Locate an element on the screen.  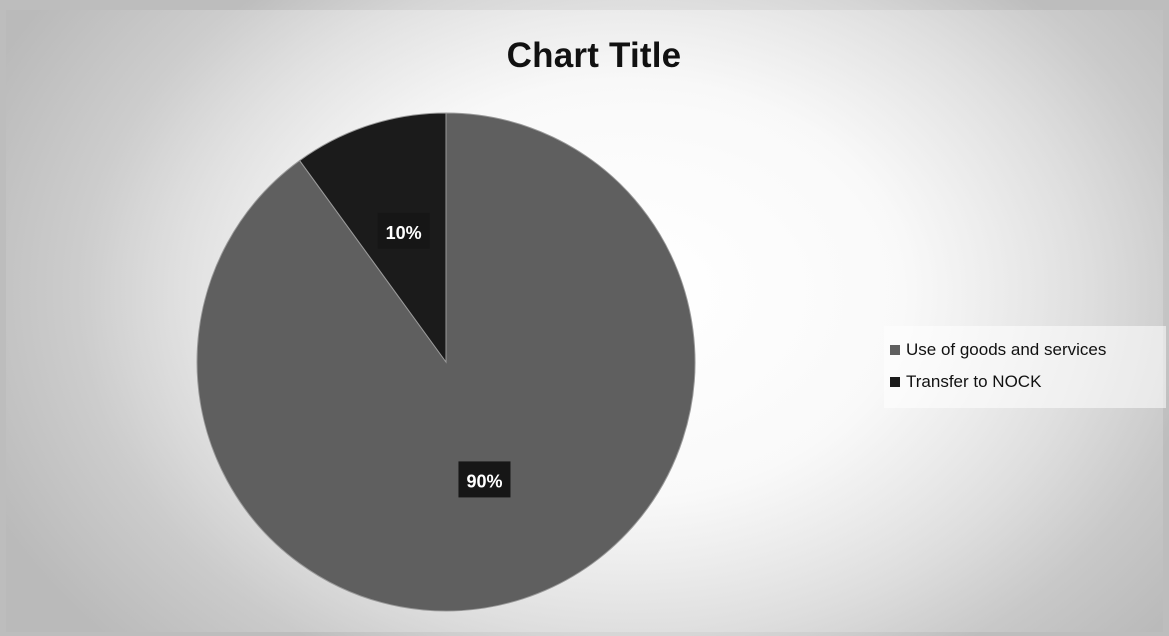
data-label-transfer-to-nock: 10% is located at coordinates (403, 230).